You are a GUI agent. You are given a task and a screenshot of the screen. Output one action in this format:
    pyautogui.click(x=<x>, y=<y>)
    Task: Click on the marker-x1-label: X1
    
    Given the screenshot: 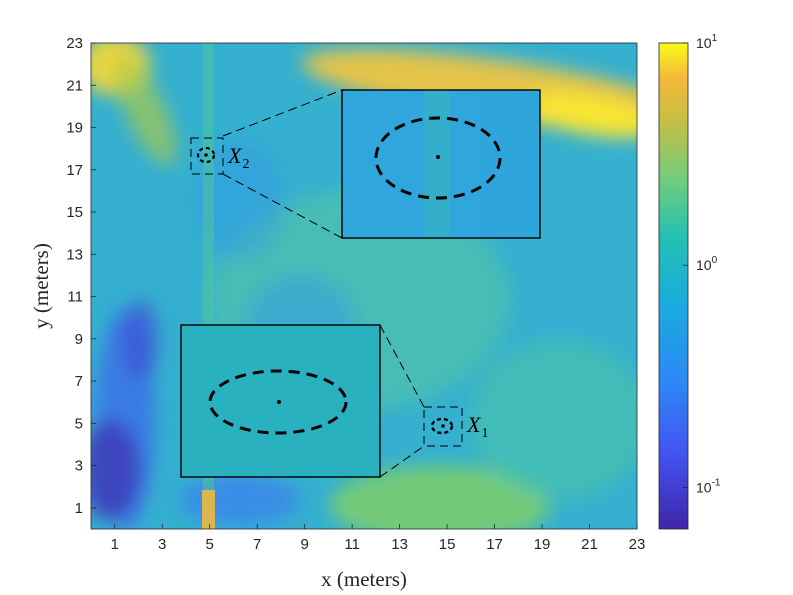 What is the action you would take?
    pyautogui.click(x=477, y=426)
    